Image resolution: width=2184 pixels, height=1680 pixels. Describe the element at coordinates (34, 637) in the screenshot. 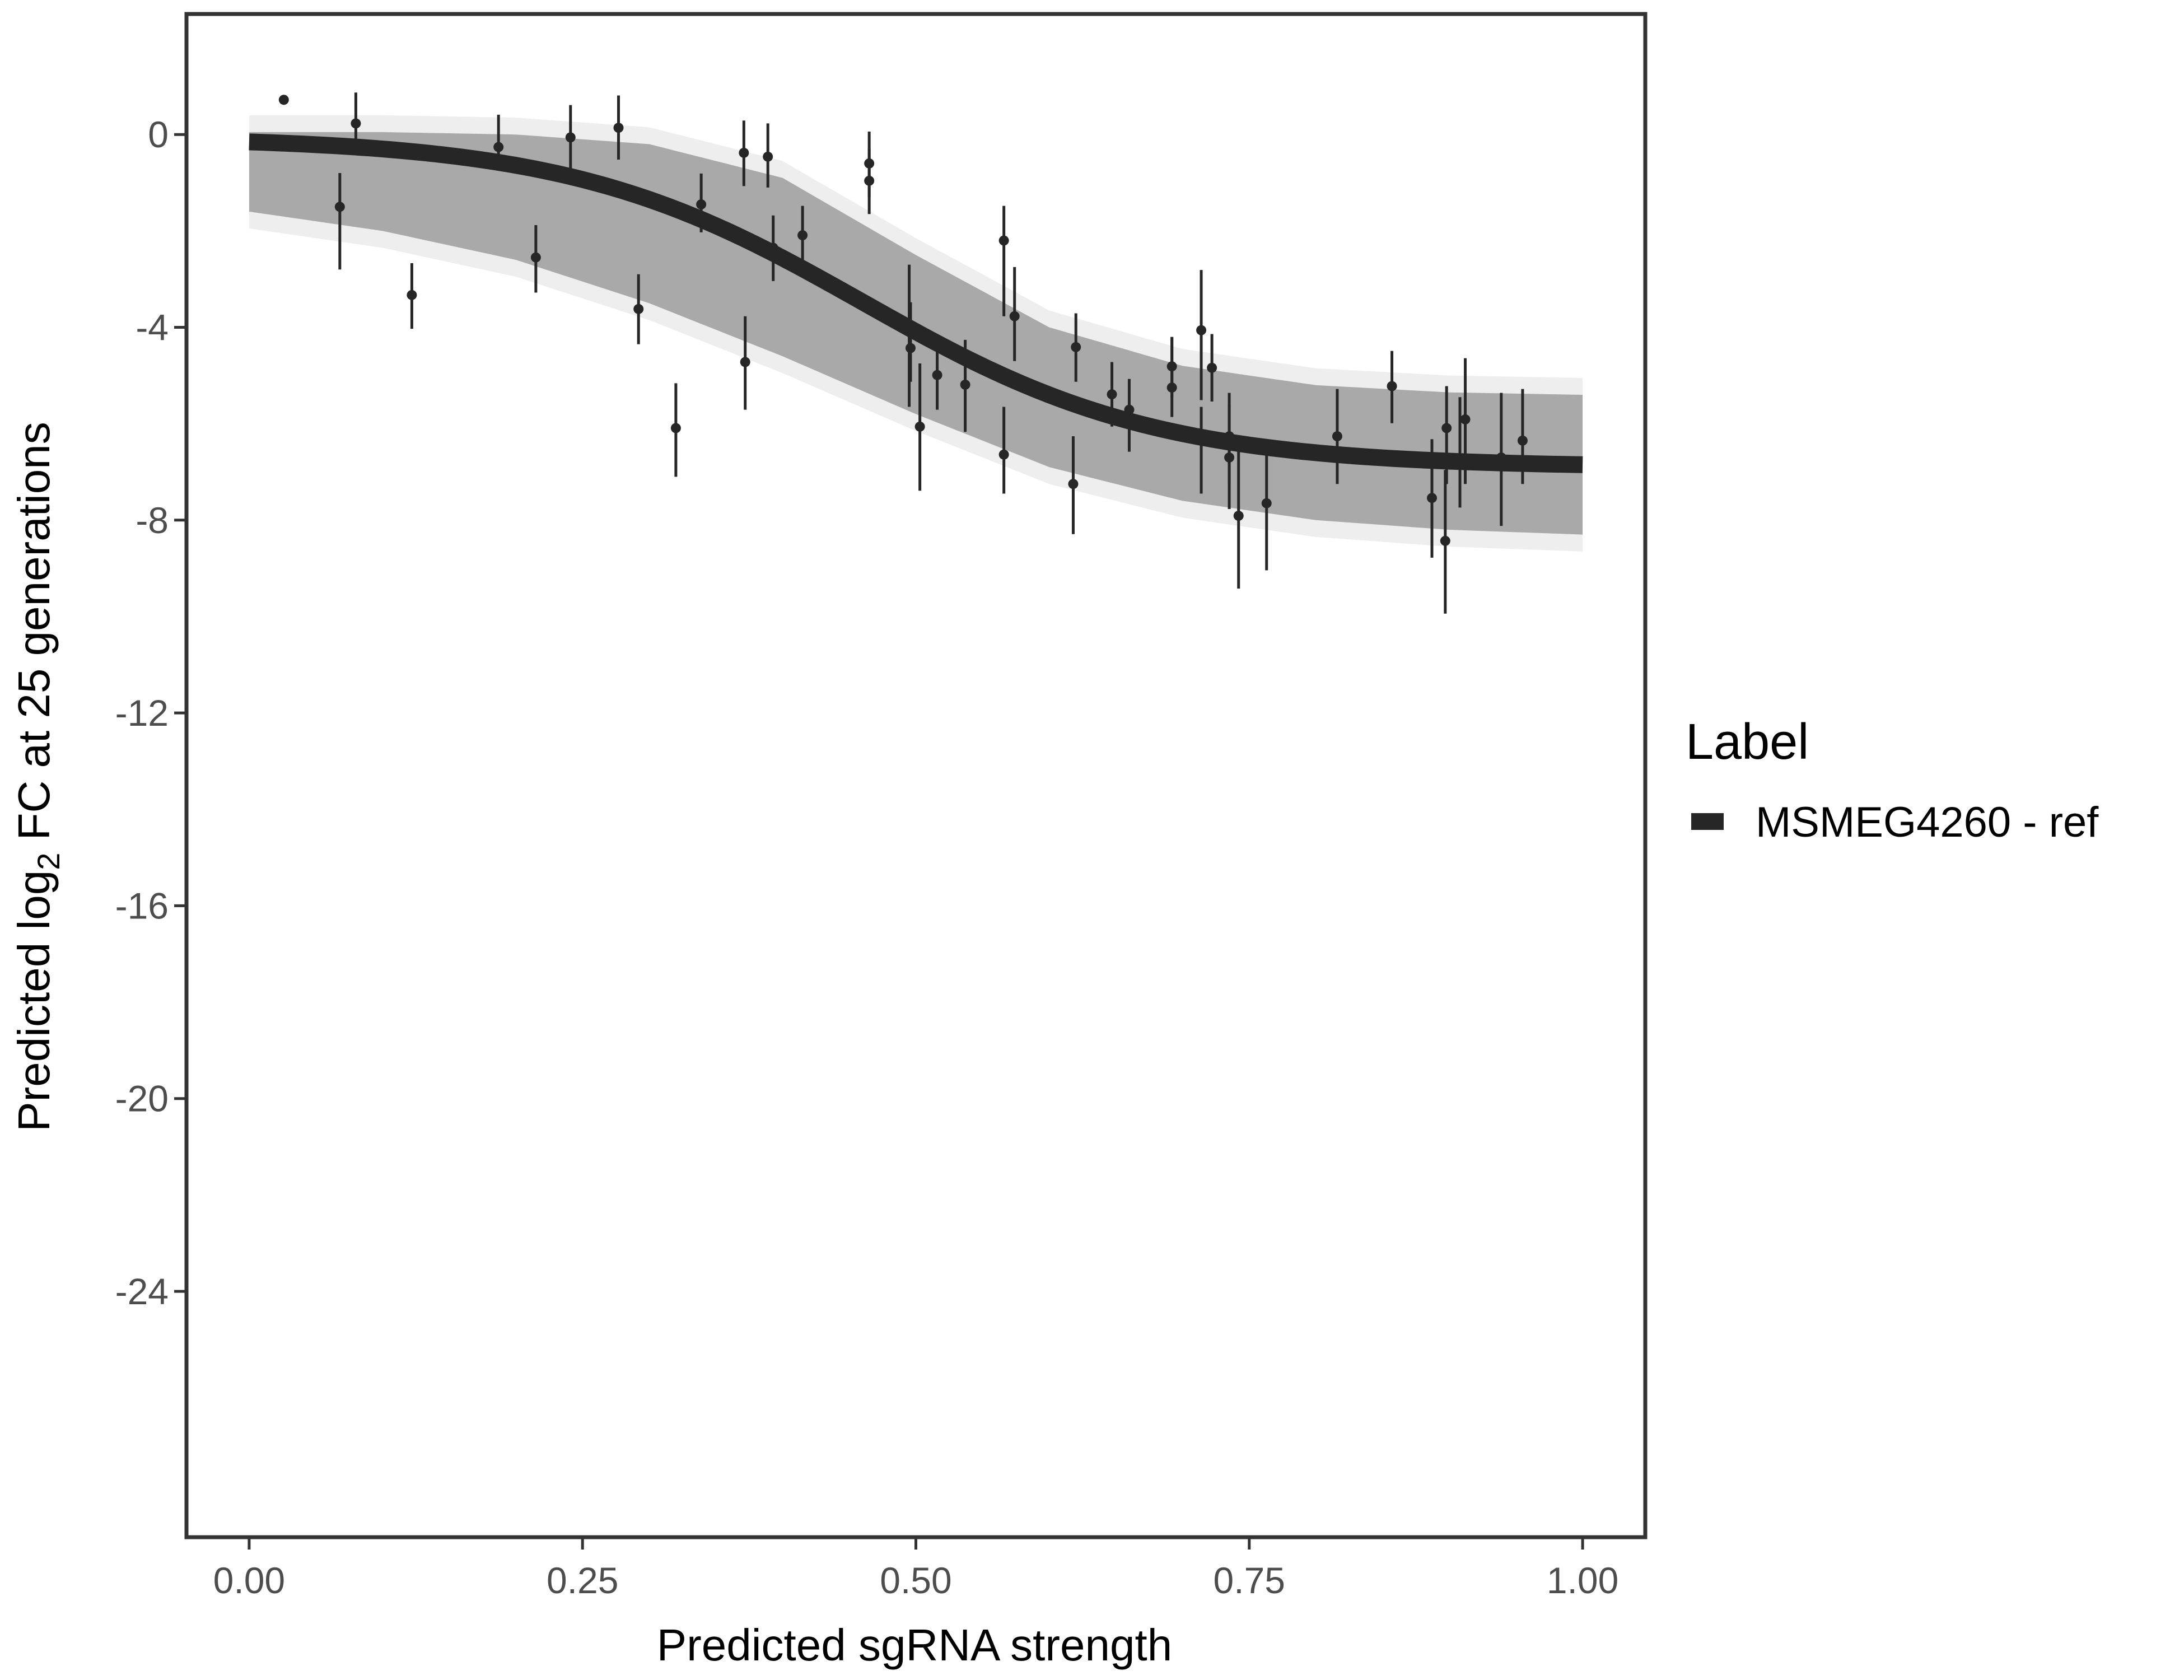

I see `y-axis-title-part: FC at 25 generations` at that location.